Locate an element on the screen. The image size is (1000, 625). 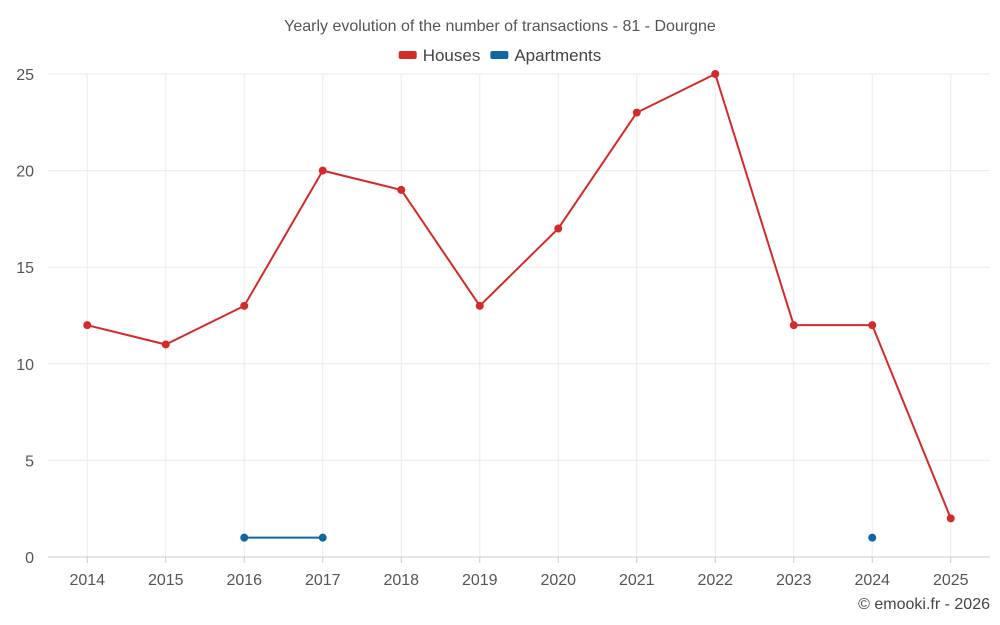
series-apartments is located at coordinates (558, 537).